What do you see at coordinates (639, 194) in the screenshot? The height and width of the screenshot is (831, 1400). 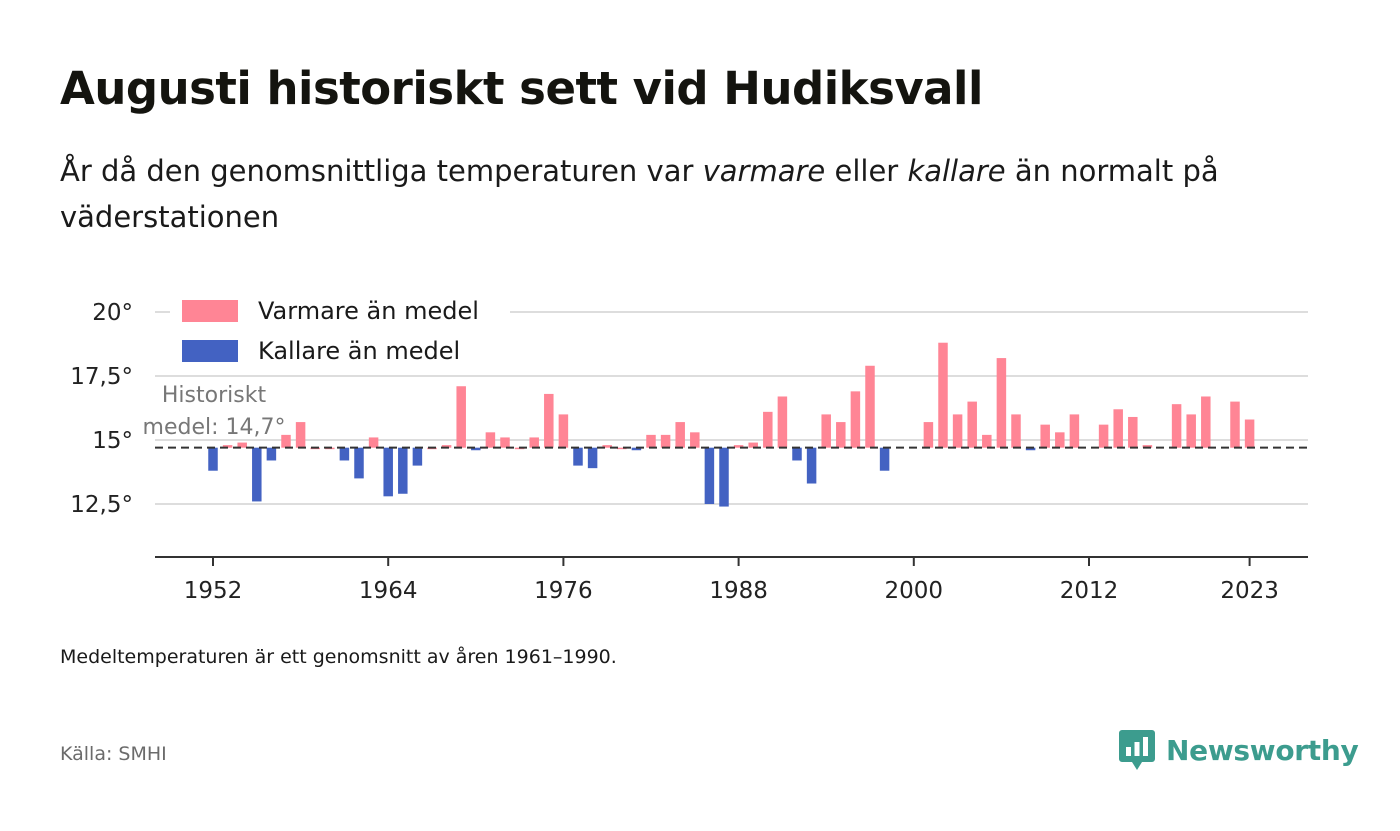 I see `subtitle-text-3: än normalt på väderstationen` at bounding box center [639, 194].